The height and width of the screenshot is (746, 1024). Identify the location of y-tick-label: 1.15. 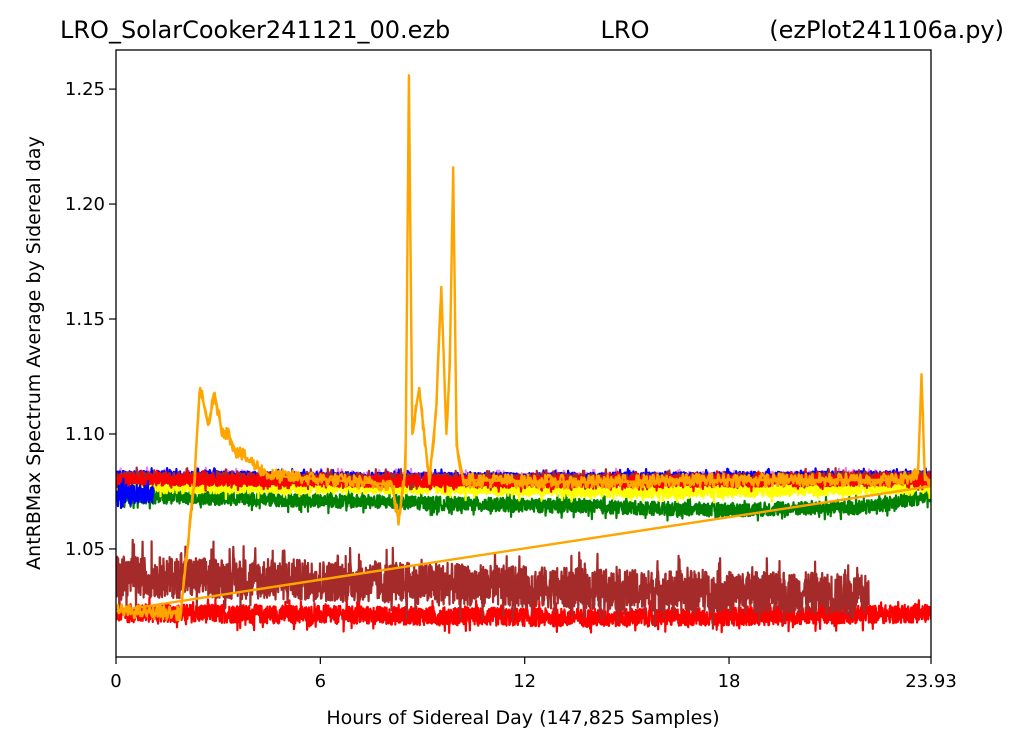
(85, 319).